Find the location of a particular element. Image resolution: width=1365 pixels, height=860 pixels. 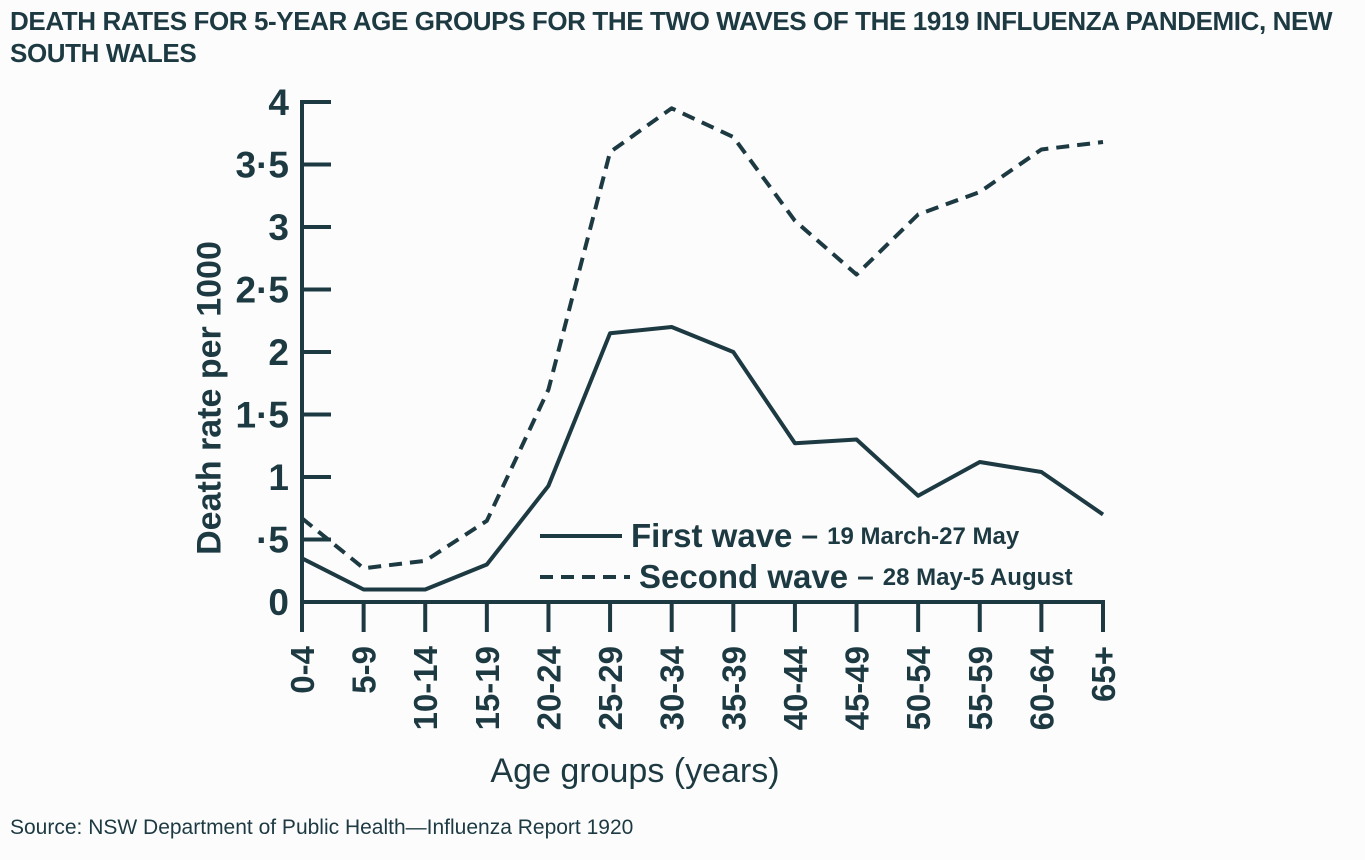

x-tick-label: 30-34 is located at coordinates (672, 687).